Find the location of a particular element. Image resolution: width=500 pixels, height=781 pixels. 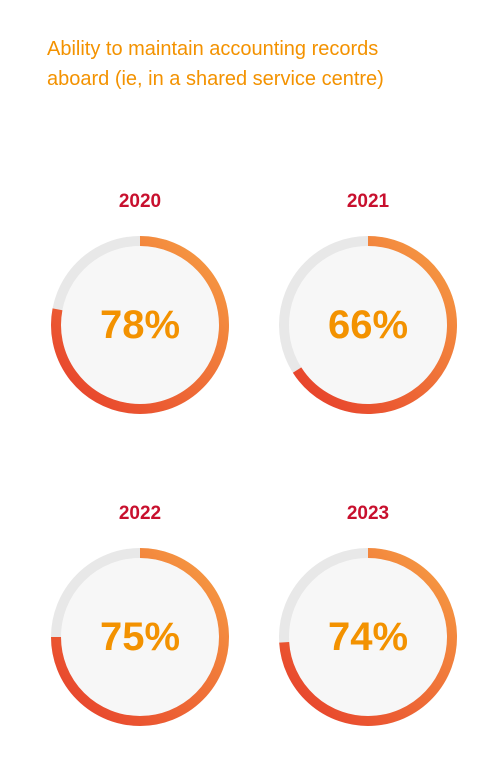

gauge-value-label: 74% is located at coordinates (368, 636).